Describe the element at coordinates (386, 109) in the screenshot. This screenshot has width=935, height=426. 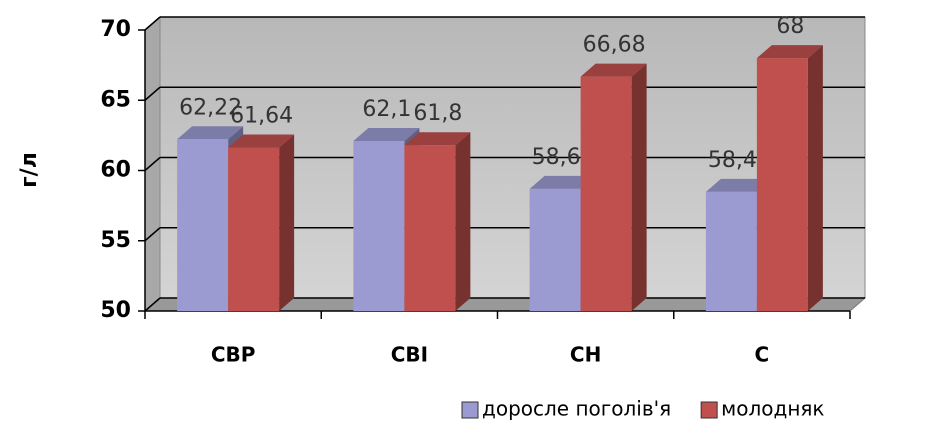
I see `value-label: 62,1` at that location.